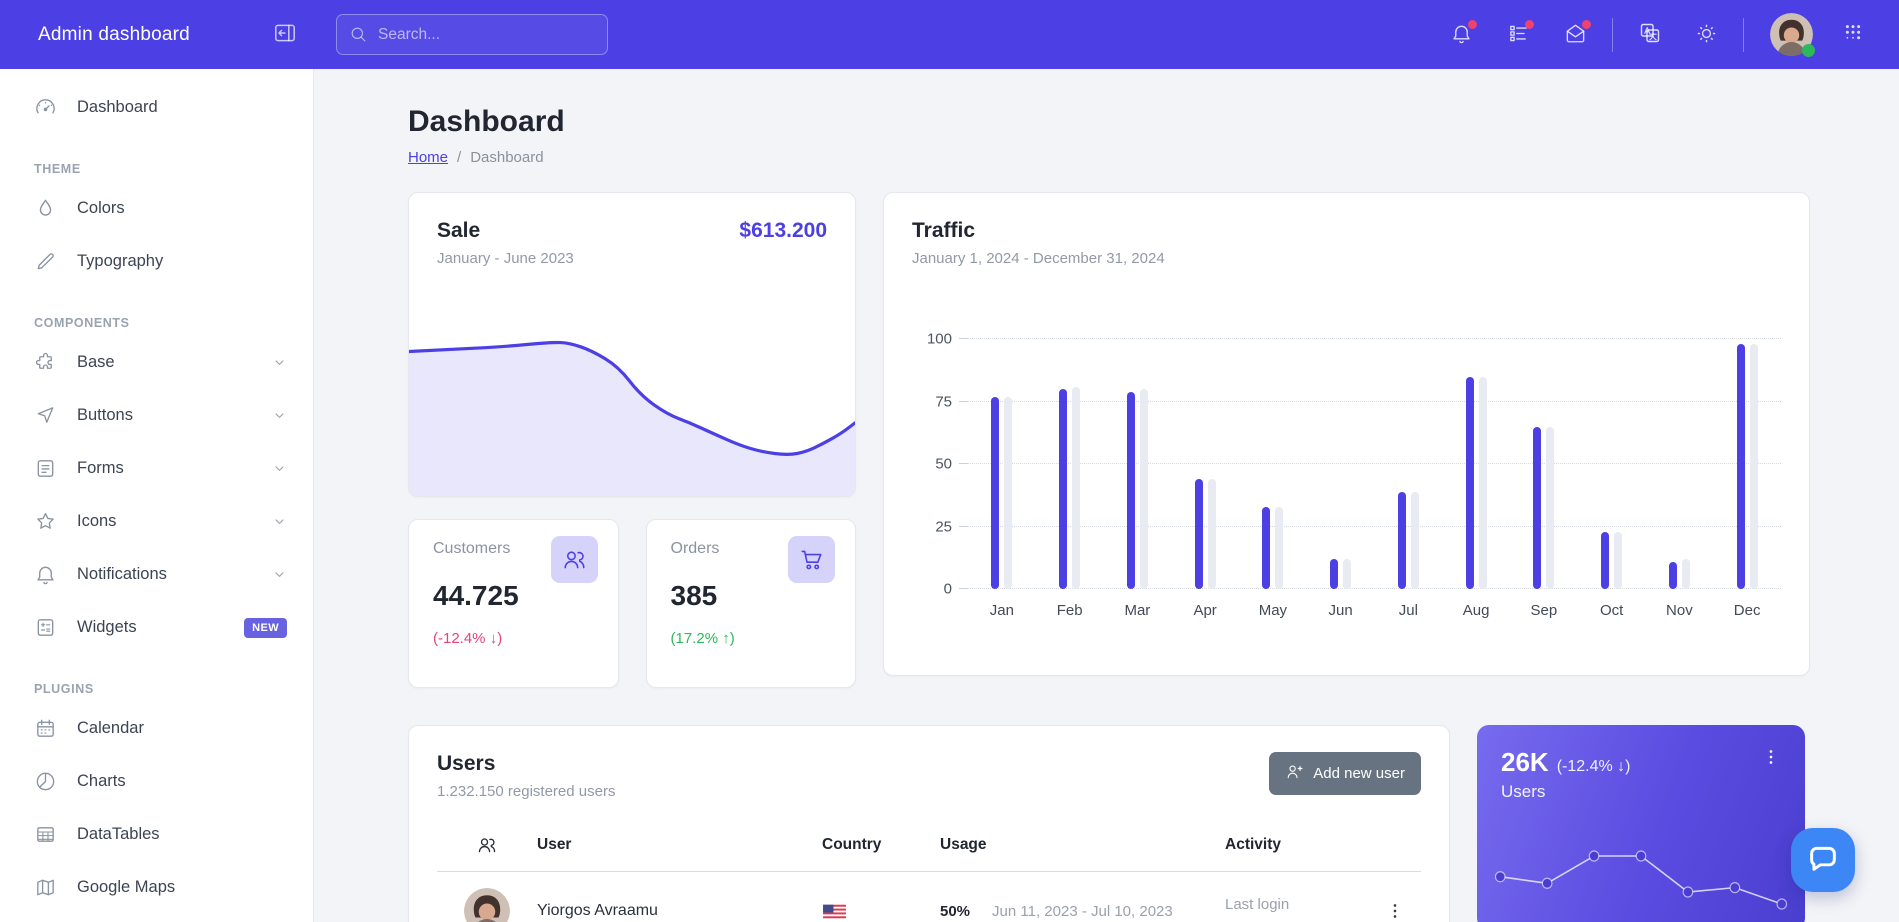  Describe the element at coordinates (1853, 35) in the screenshot. I see `apps-menu-button` at that location.